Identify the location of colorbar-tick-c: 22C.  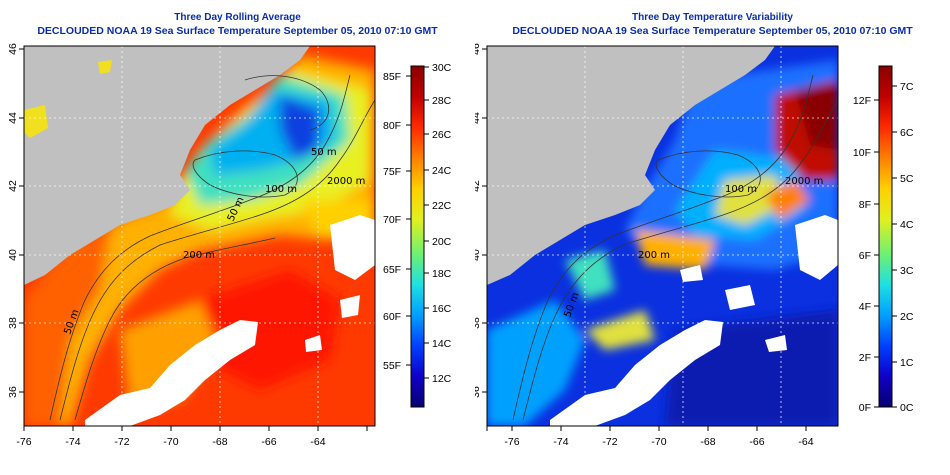
(442, 206).